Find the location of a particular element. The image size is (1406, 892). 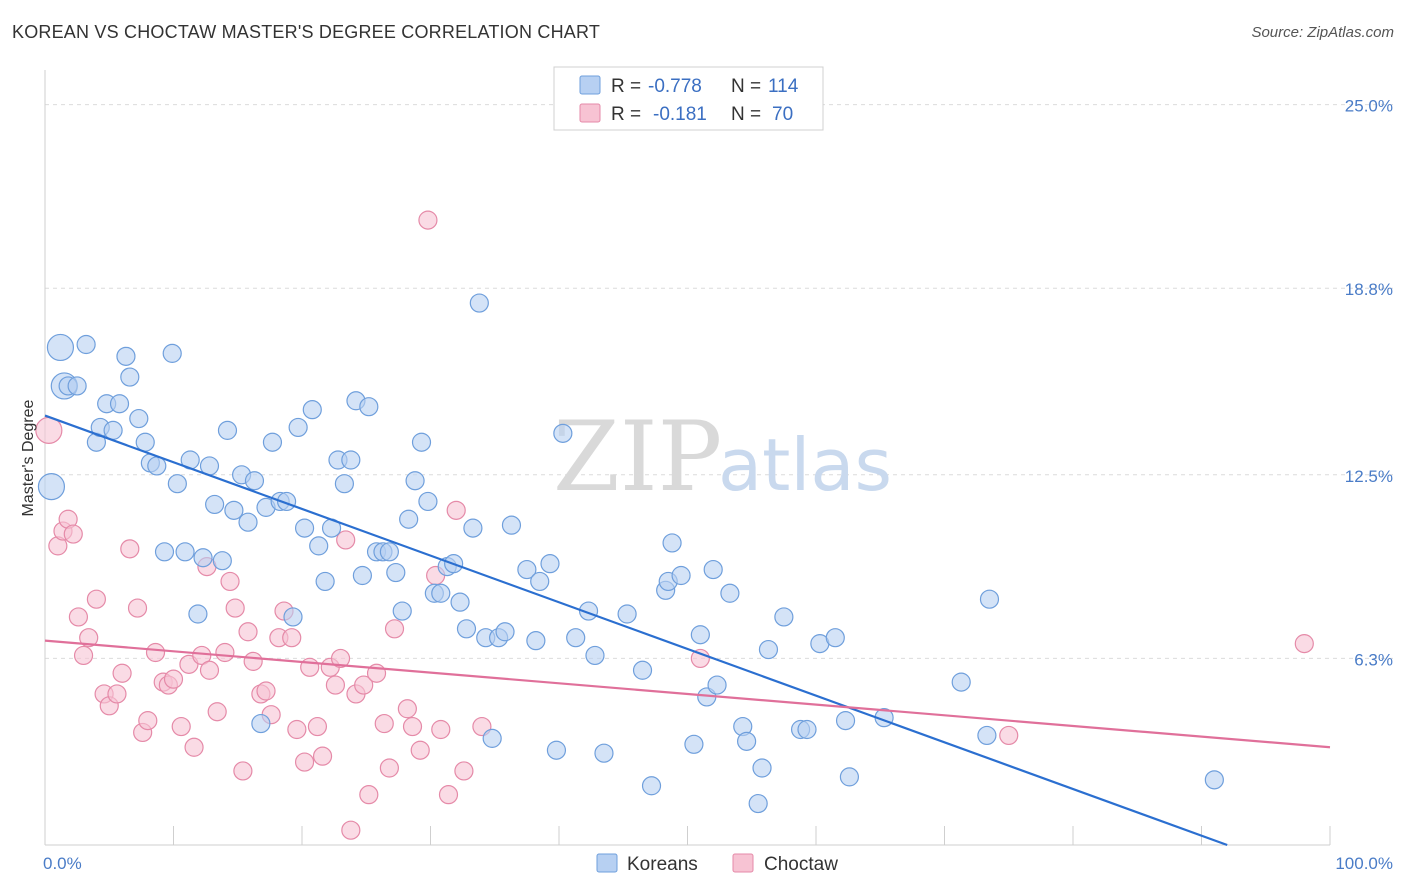

legend-n-label-koreans: N = is located at coordinates (746, 86).